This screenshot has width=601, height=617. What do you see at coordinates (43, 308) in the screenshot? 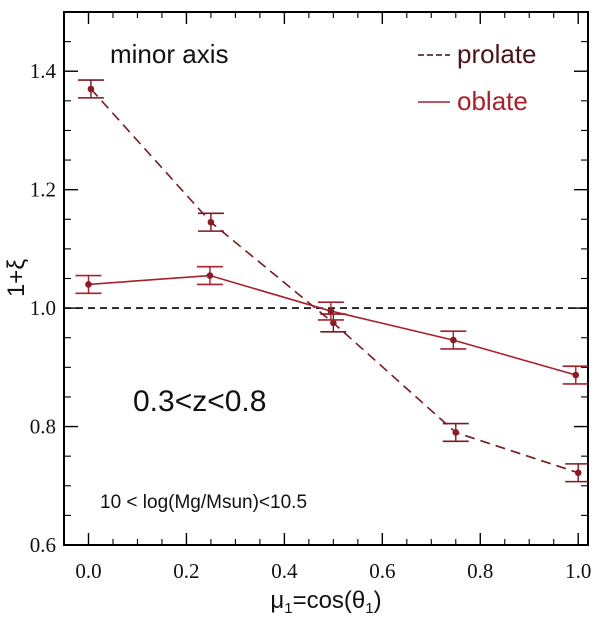
I see `y-tick-label: 1.0` at bounding box center [43, 308].